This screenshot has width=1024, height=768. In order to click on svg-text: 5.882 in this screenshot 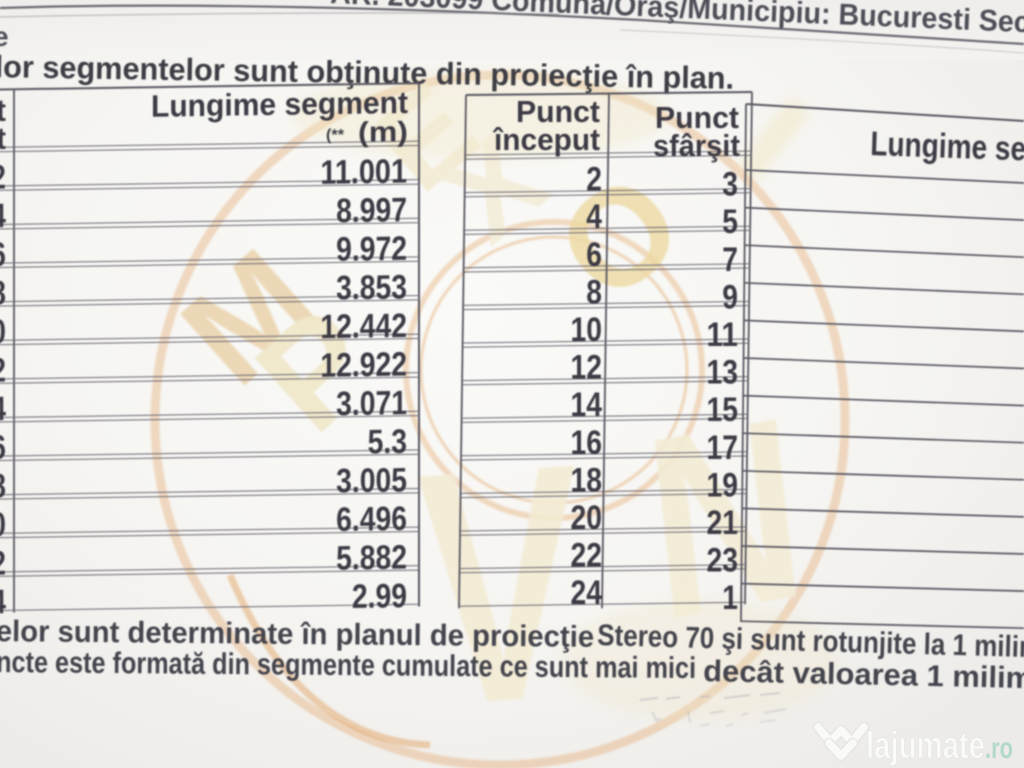, I will do `click(371, 558)`.